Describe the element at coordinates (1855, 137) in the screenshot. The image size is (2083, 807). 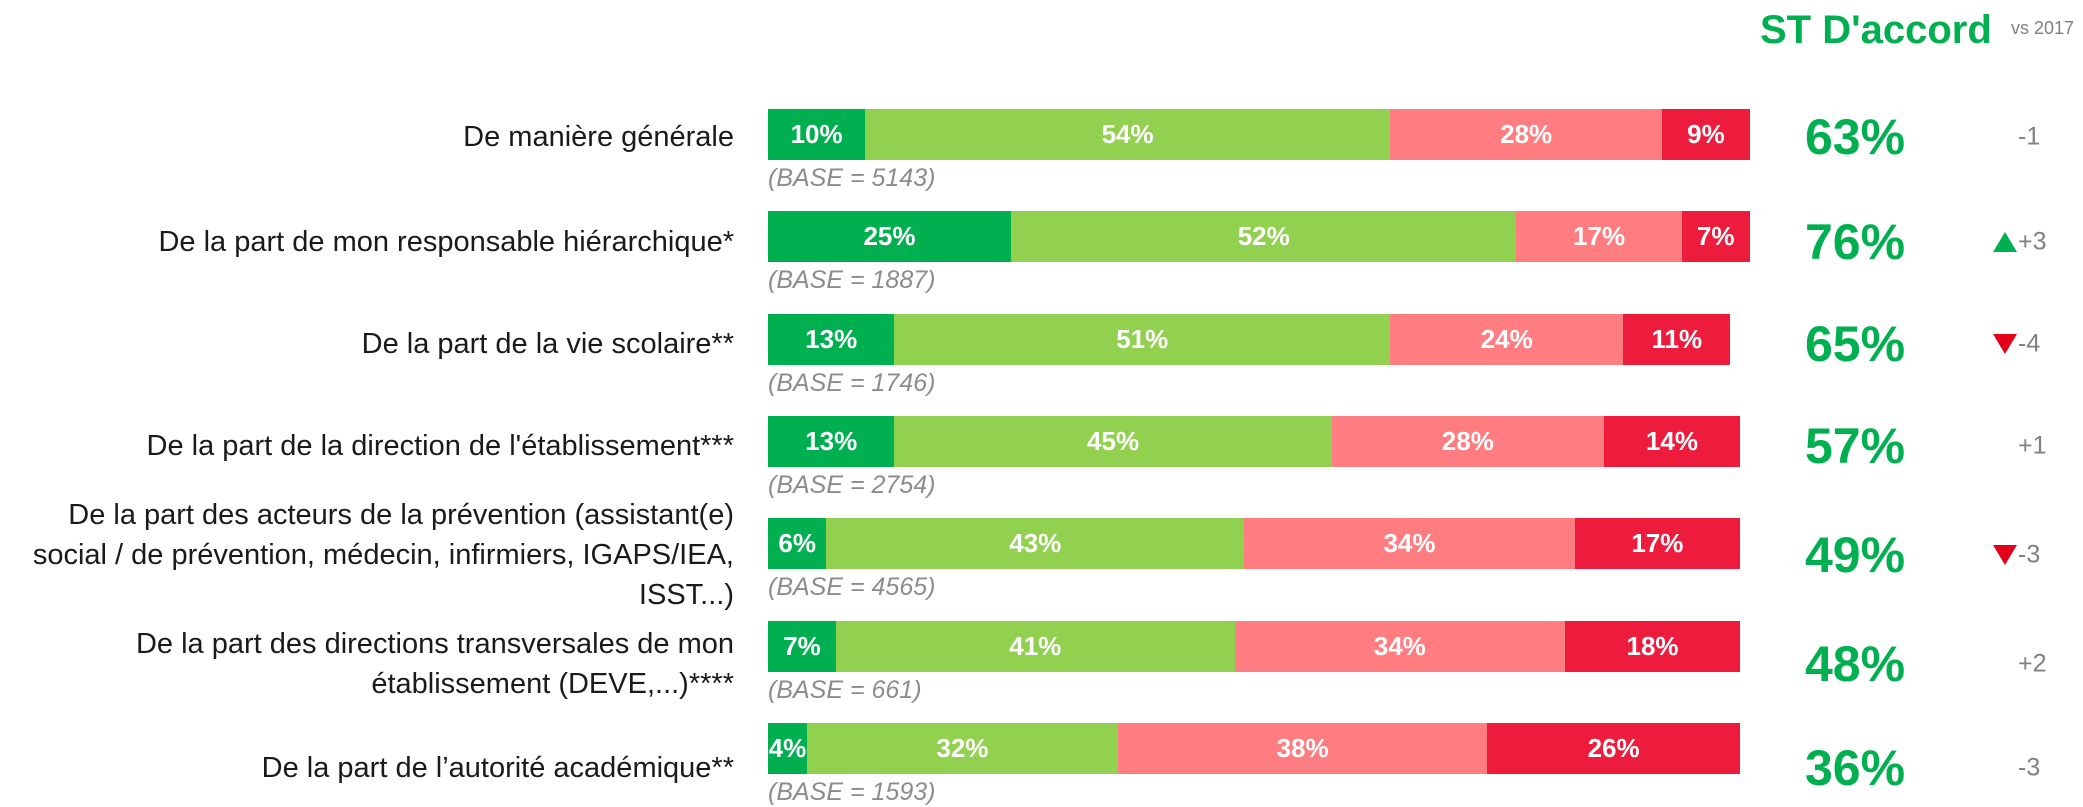
I see `total-value: 63%` at that location.